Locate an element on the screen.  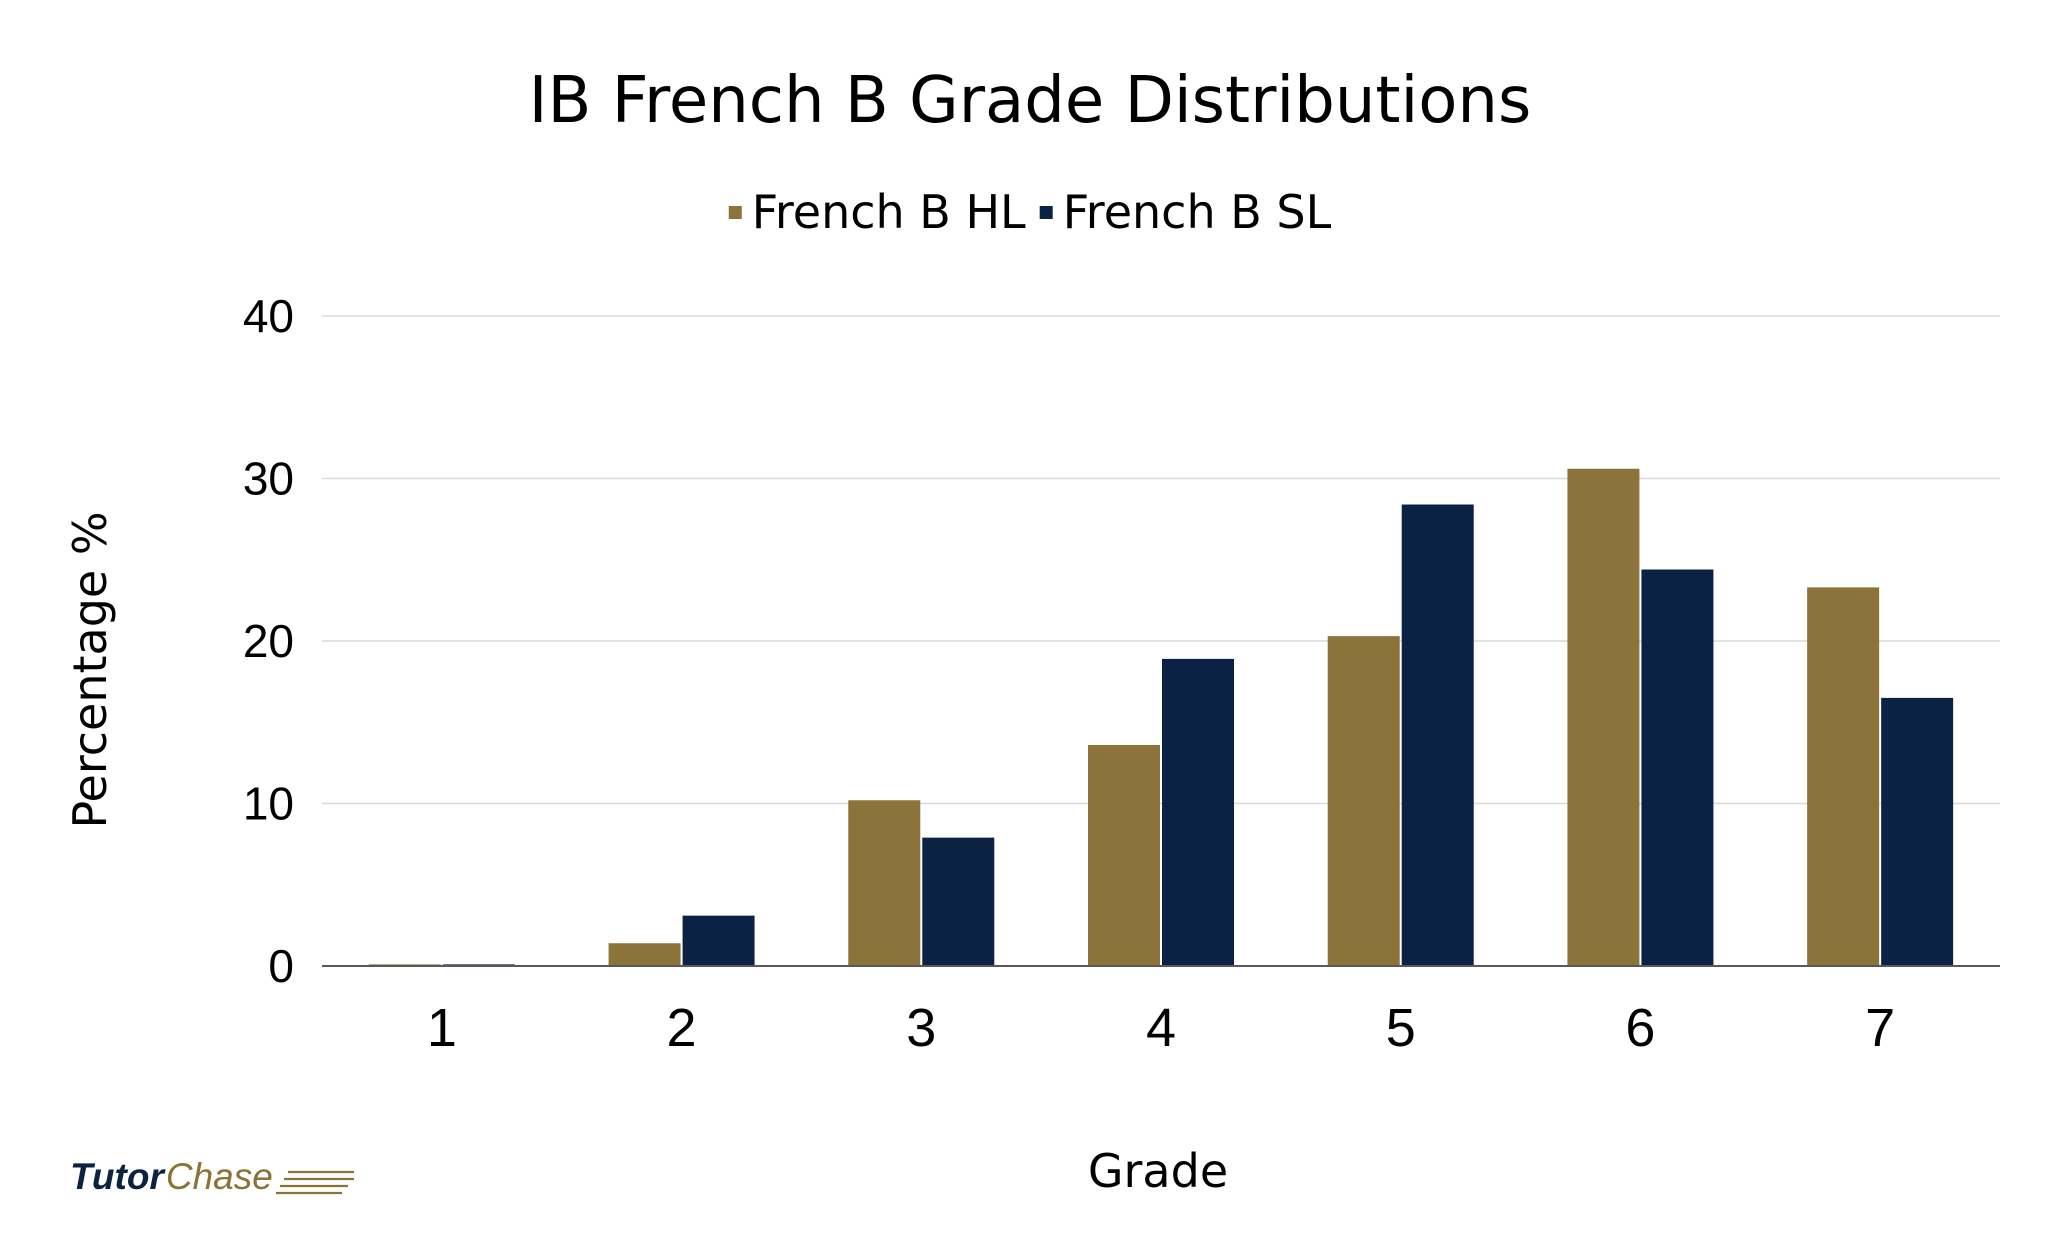
y-axis-ticks: 0 10 20 30 40 is located at coordinates (268, 641).